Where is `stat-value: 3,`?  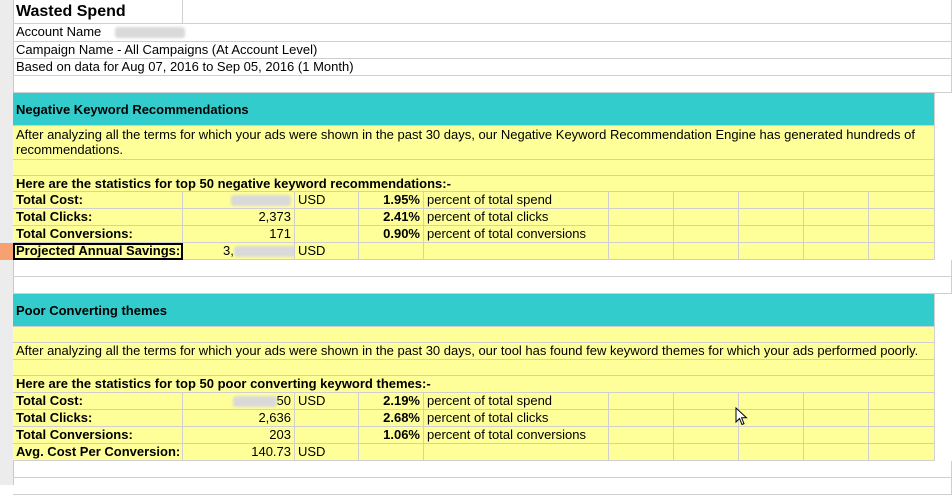
stat-value: 3, is located at coordinates (239, 251).